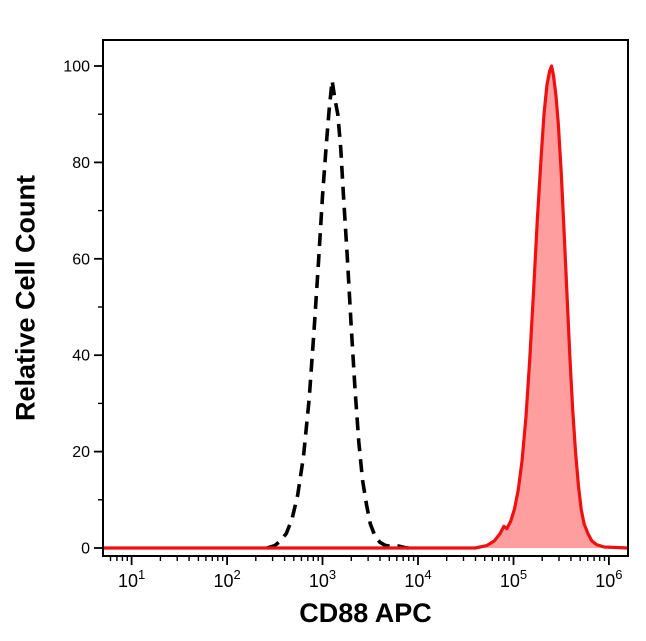  What do you see at coordinates (513, 579) in the screenshot?
I see `x-tick-label: 10⁵` at bounding box center [513, 579].